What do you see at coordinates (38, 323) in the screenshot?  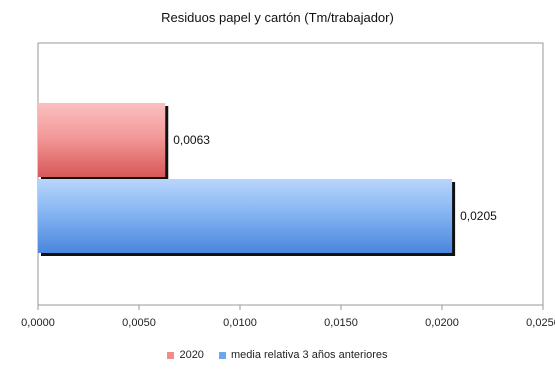 I see `x-tick-label-0: 0,0000` at bounding box center [38, 323].